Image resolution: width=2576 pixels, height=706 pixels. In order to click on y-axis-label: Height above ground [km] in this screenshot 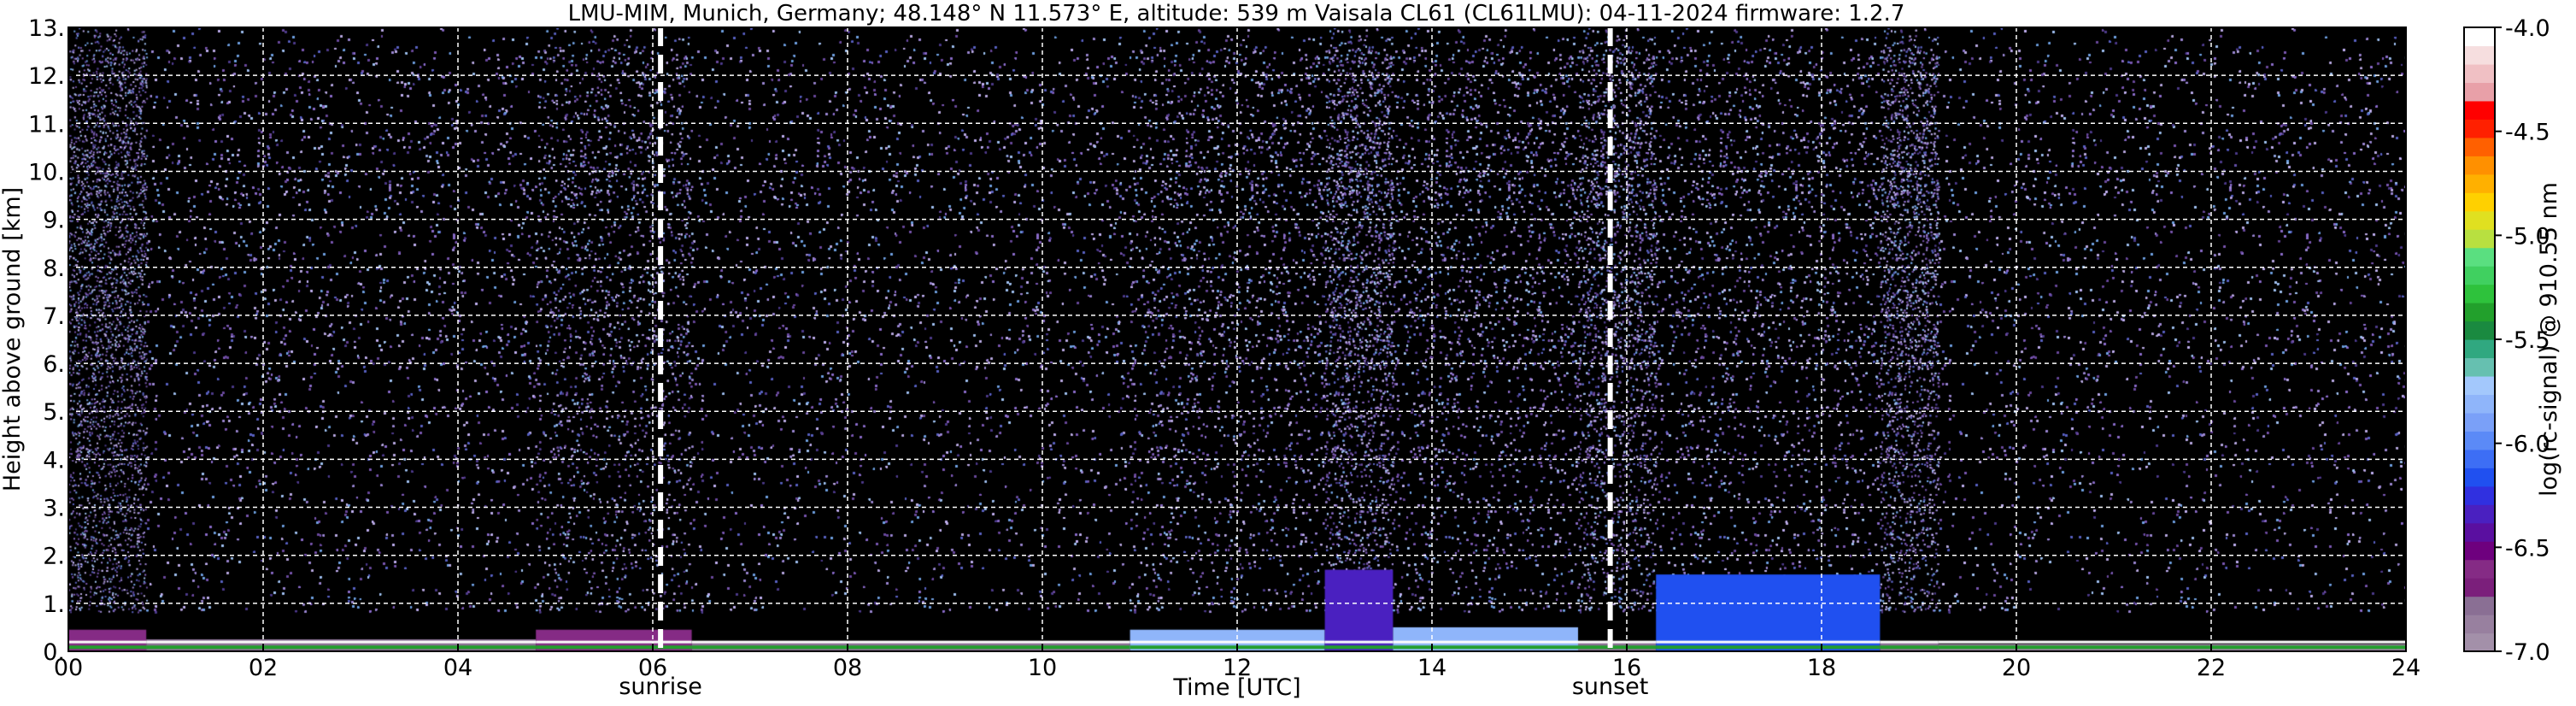, I will do `click(13, 339)`.